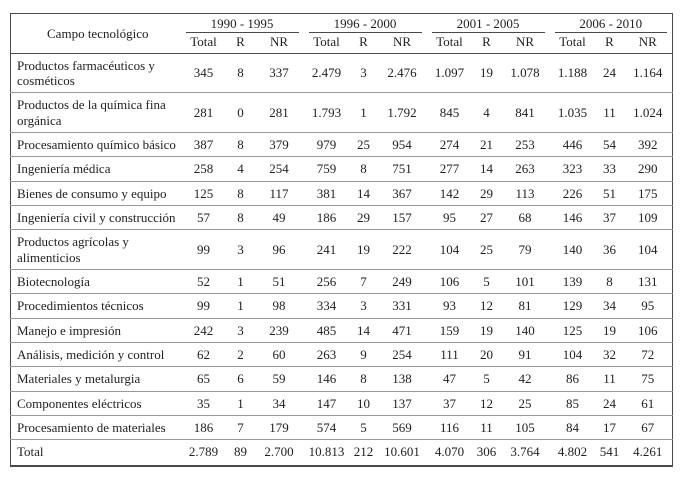 The height and width of the screenshot is (479, 682). Describe the element at coordinates (449, 403) in the screenshot. I see `cell-value: 37` at that location.